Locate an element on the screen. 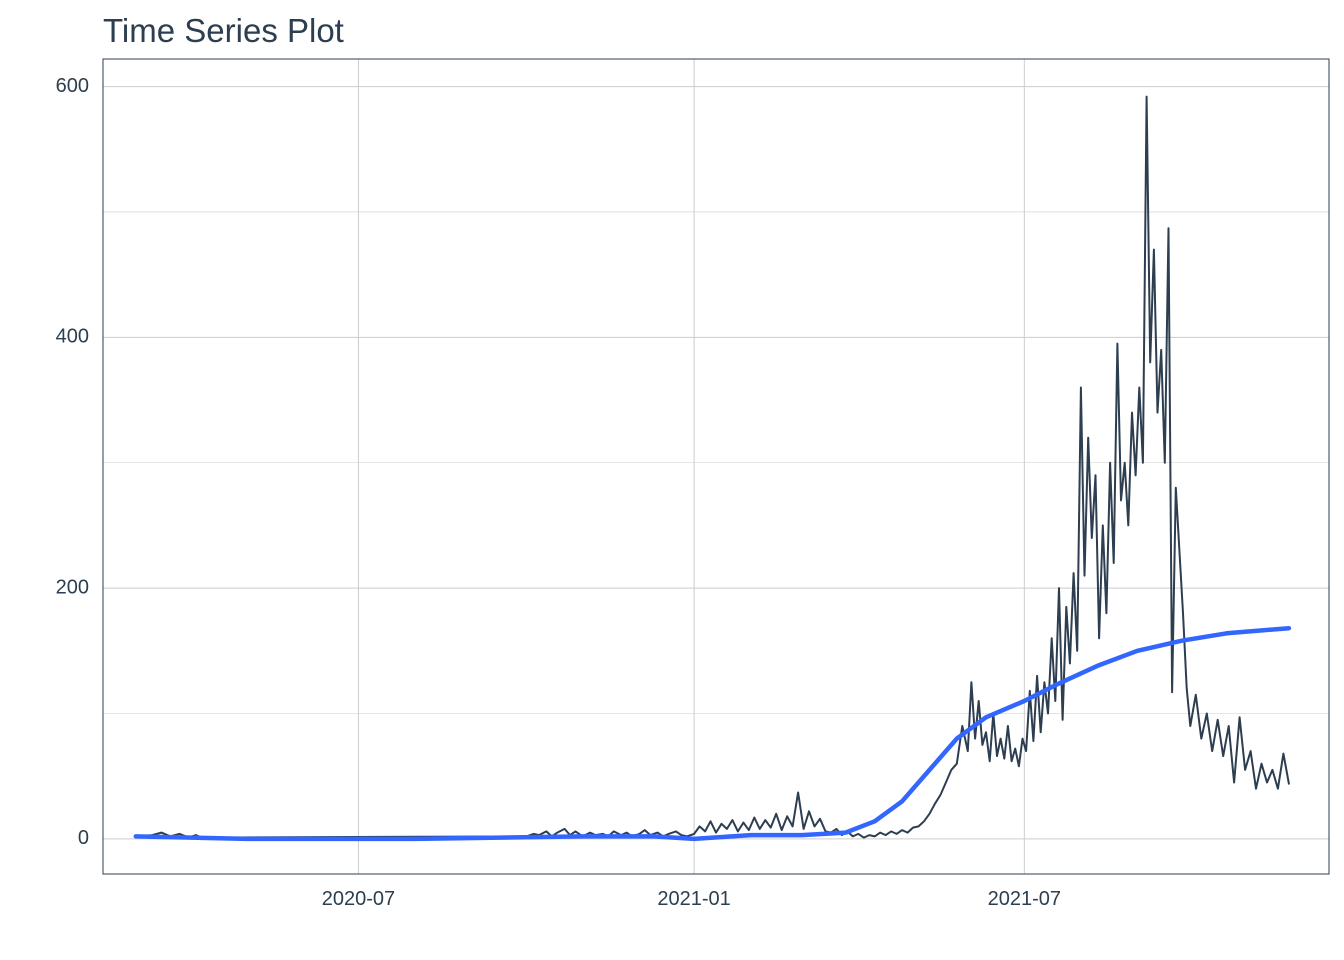 The height and width of the screenshot is (960, 1344). y-tick-label: 400 is located at coordinates (72, 337).